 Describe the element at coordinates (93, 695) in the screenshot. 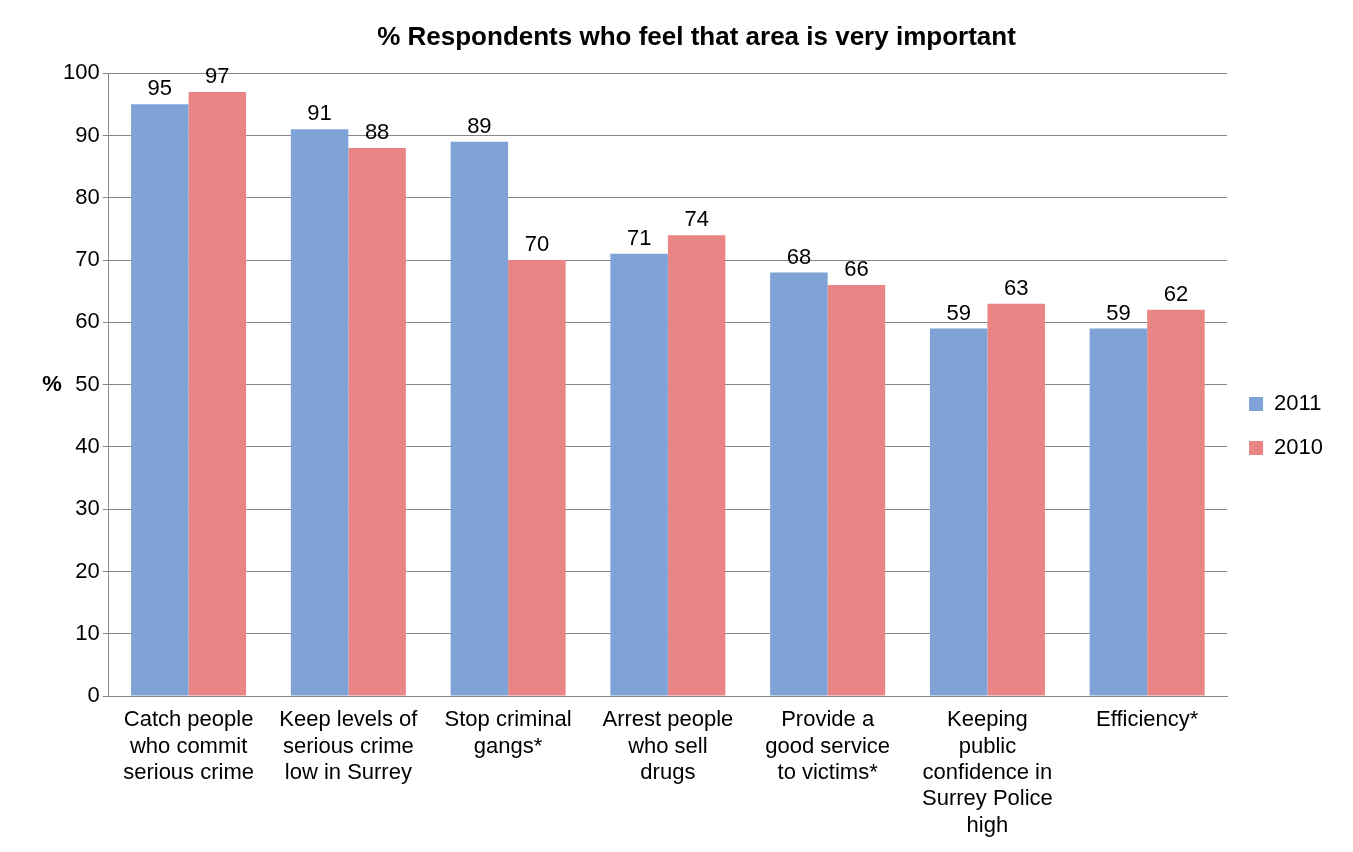

I see `y-tick-label: 0` at that location.